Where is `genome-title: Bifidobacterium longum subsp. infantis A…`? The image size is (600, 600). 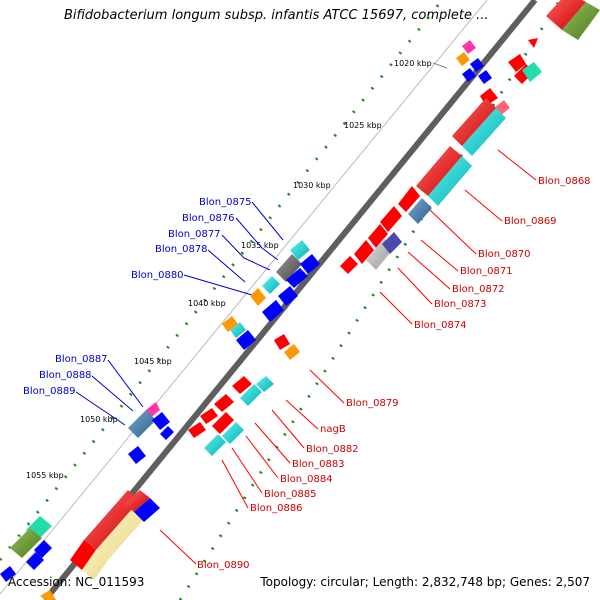
genome-title: Bifidobacterium longum subsp. infantis A… is located at coordinates (276, 15).